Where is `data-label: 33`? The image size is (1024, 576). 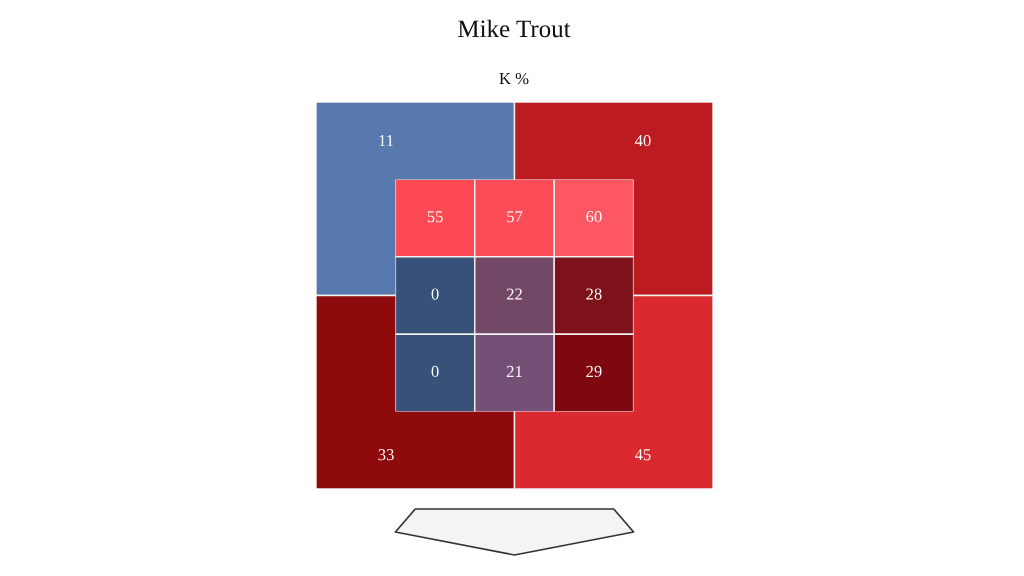 data-label: 33 is located at coordinates (386, 455).